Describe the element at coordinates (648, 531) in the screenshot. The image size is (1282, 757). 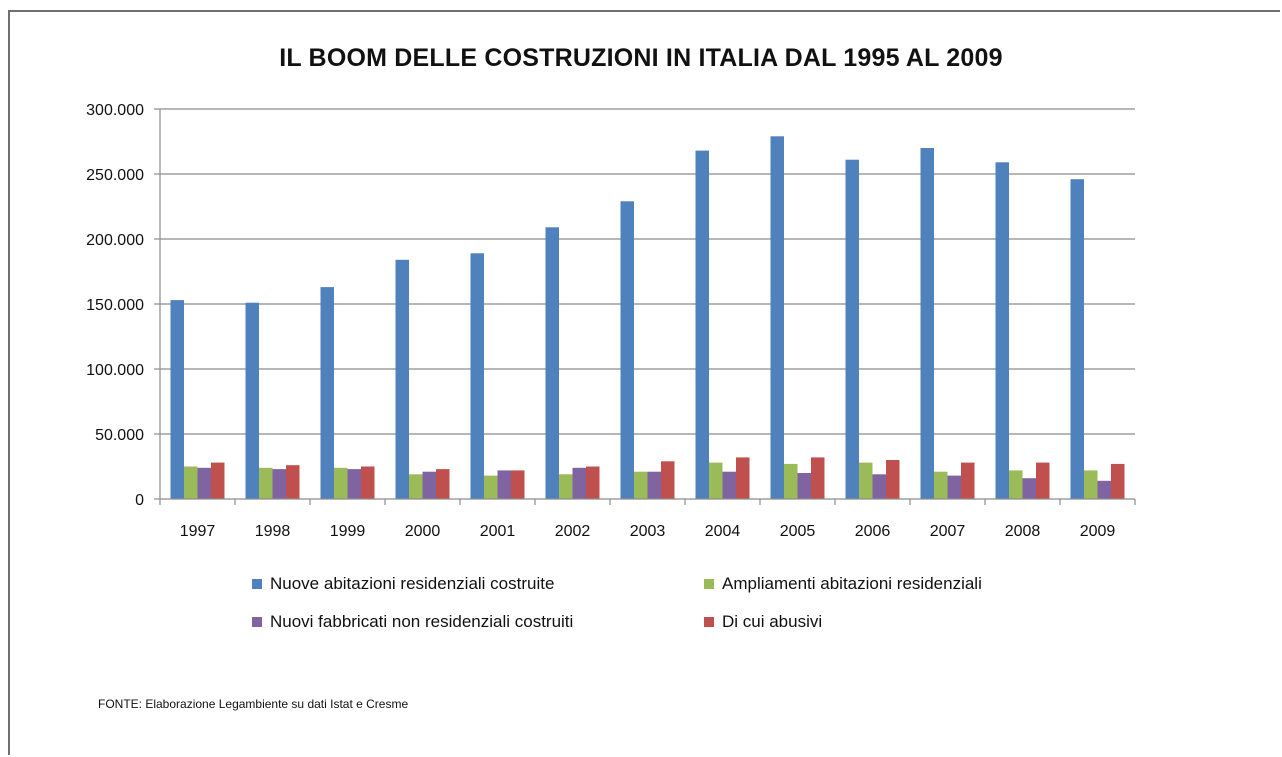
I see `x-tick-label-2003: 2003` at that location.